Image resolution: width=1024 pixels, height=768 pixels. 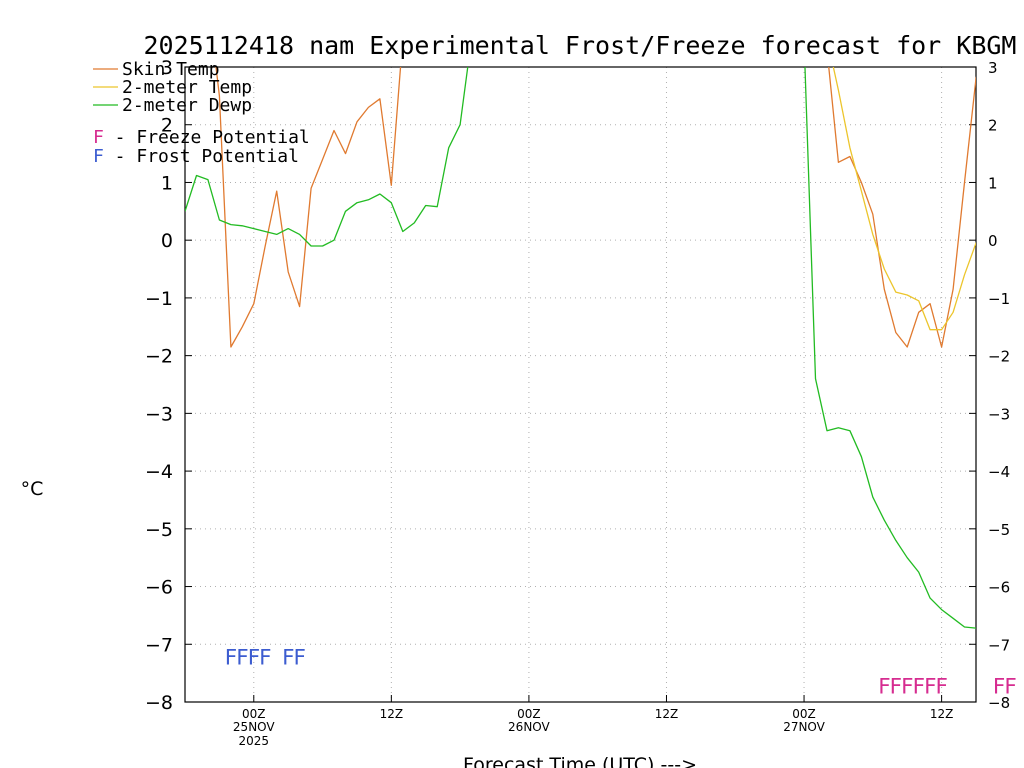 I want to click on legend-label-skin: Skin Temp, so click(x=171, y=69).